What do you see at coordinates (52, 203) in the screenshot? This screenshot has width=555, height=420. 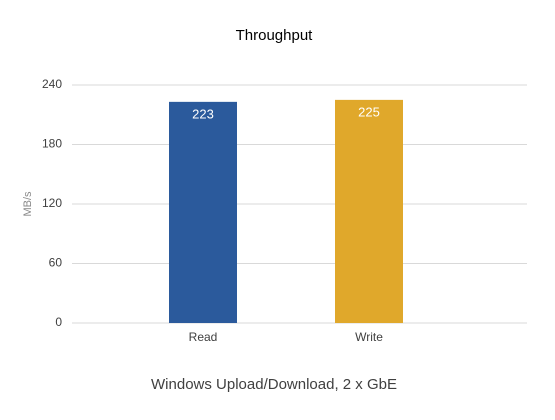 I see `y-tick-label: 120` at bounding box center [52, 203].